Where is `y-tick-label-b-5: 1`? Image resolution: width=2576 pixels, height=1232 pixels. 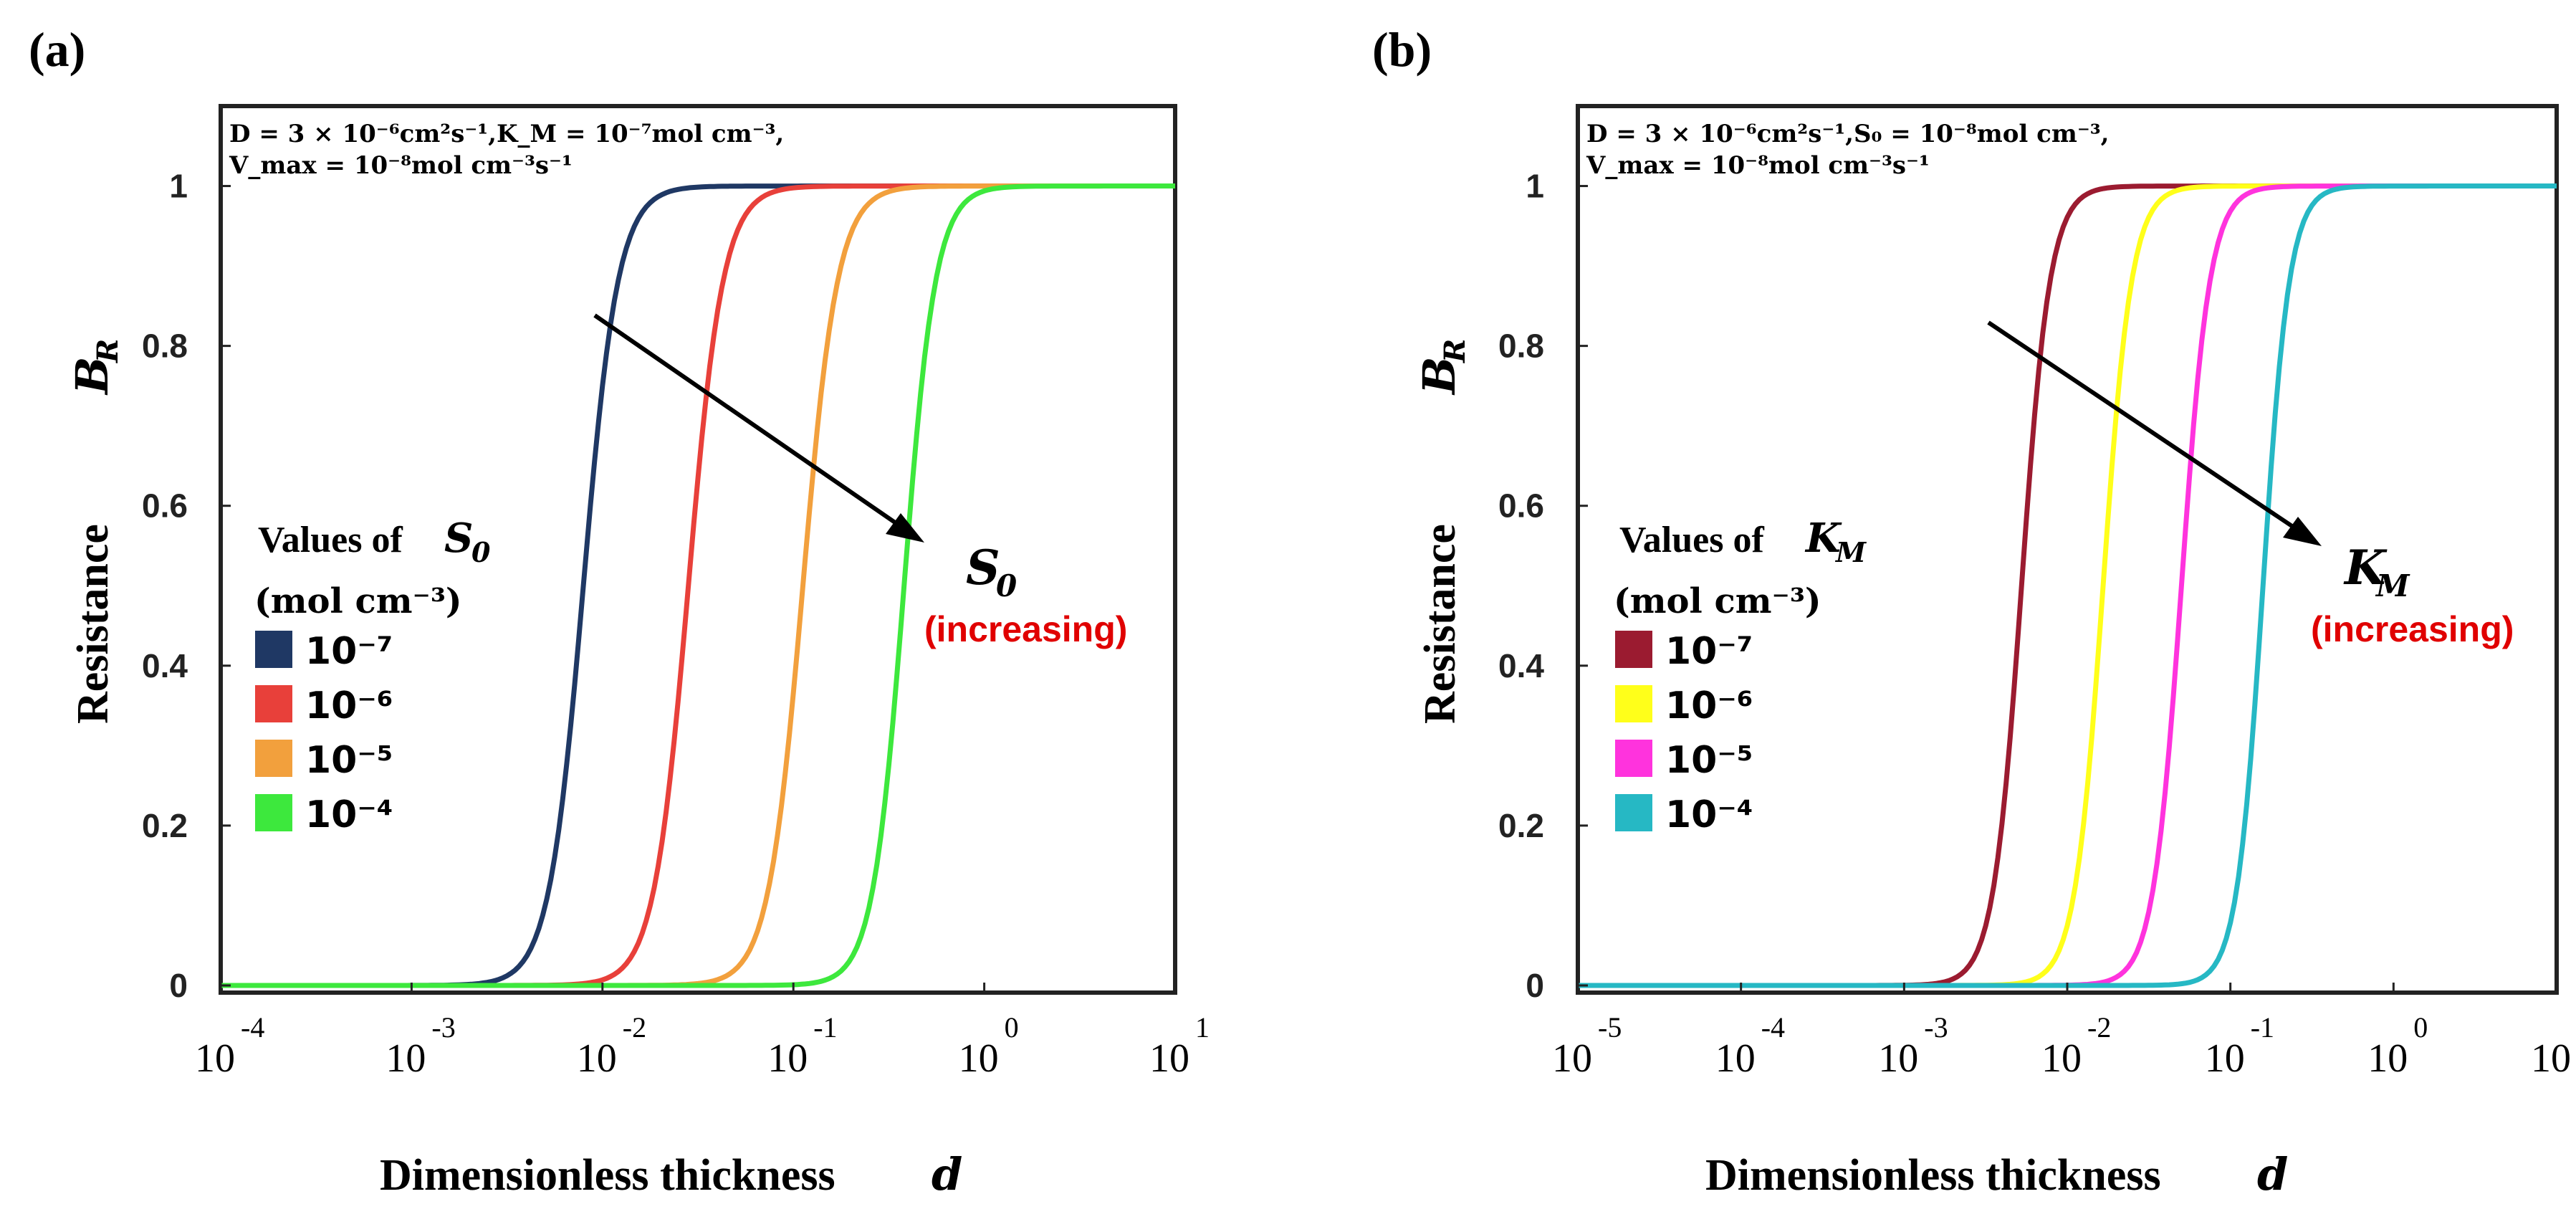
y-tick-label-b-5: 1 is located at coordinates (1535, 186).